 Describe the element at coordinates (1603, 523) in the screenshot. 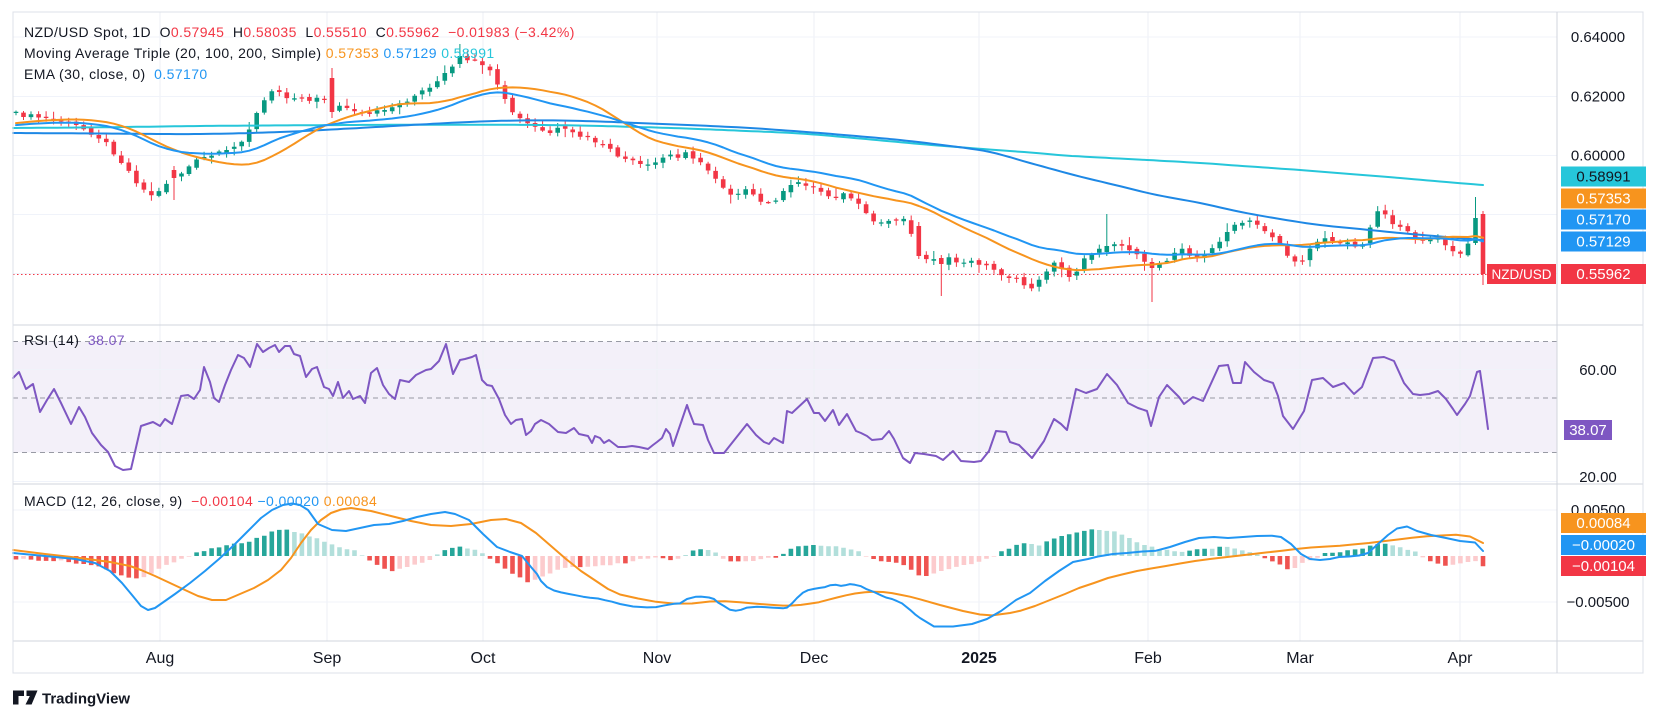

I see `svg-text: 0.00084` at that location.